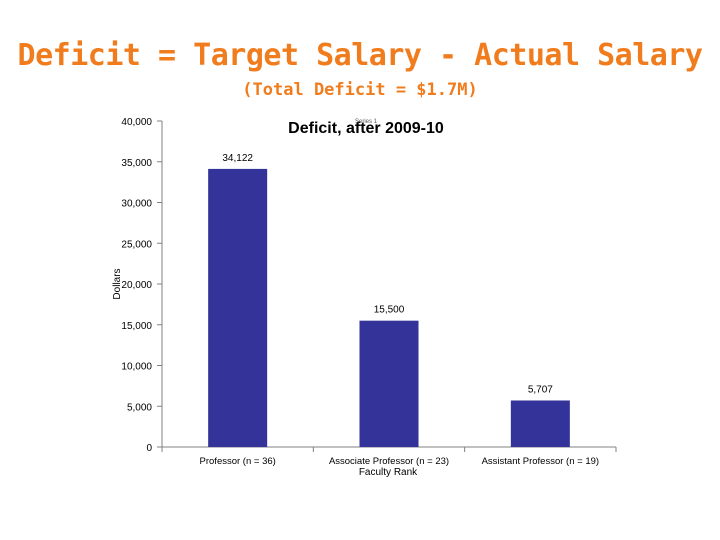 The image size is (720, 540). Describe the element at coordinates (237, 158) in the screenshot. I see `data-label: 34,122` at that location.